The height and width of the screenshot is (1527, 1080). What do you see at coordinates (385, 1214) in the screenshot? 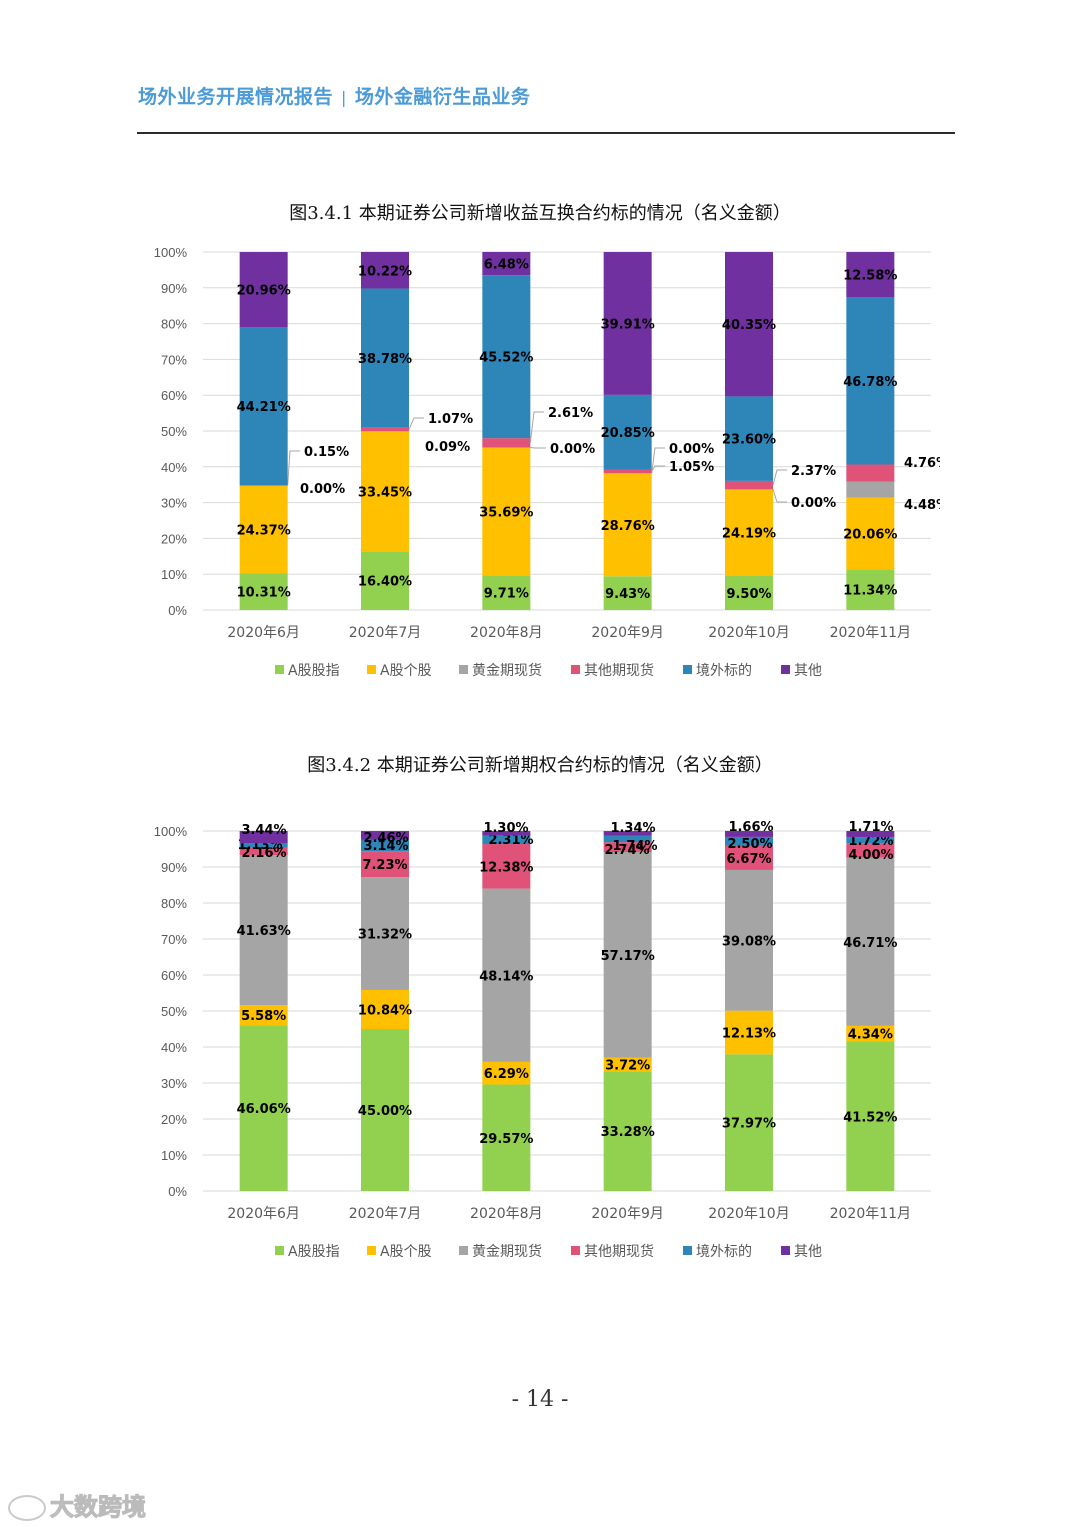
I see `x-tick-label: 2020年7月` at bounding box center [385, 1214].